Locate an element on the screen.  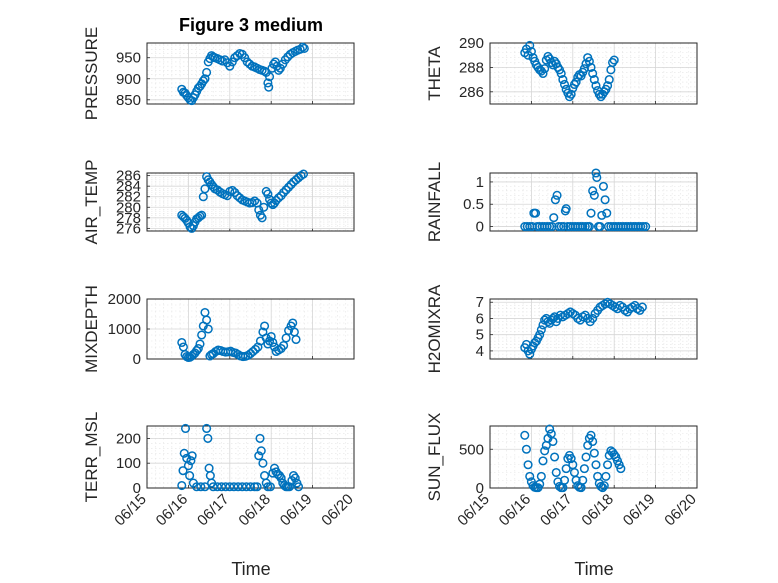
y-tick-label: 290 is located at coordinates (471, 43).